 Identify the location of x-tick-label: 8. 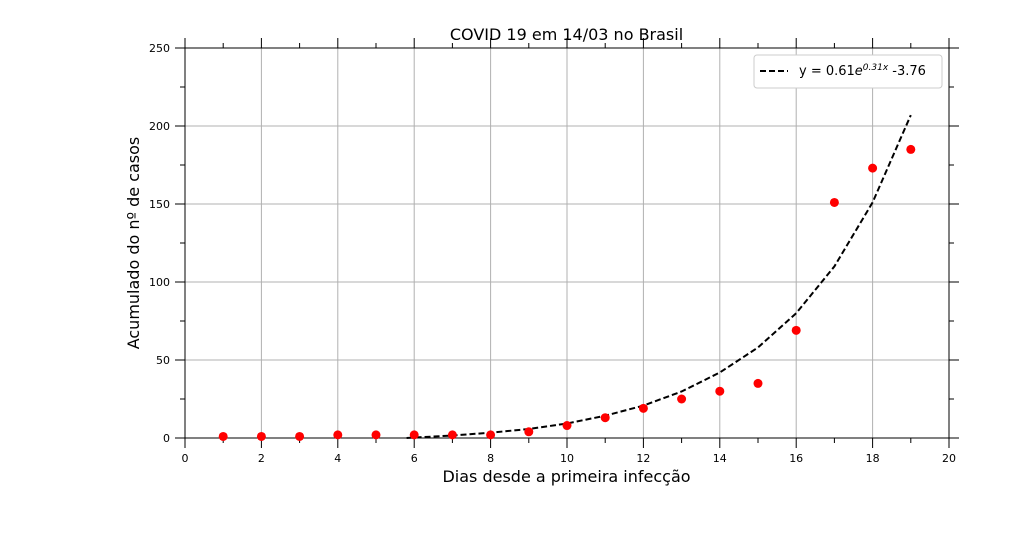
(490, 458).